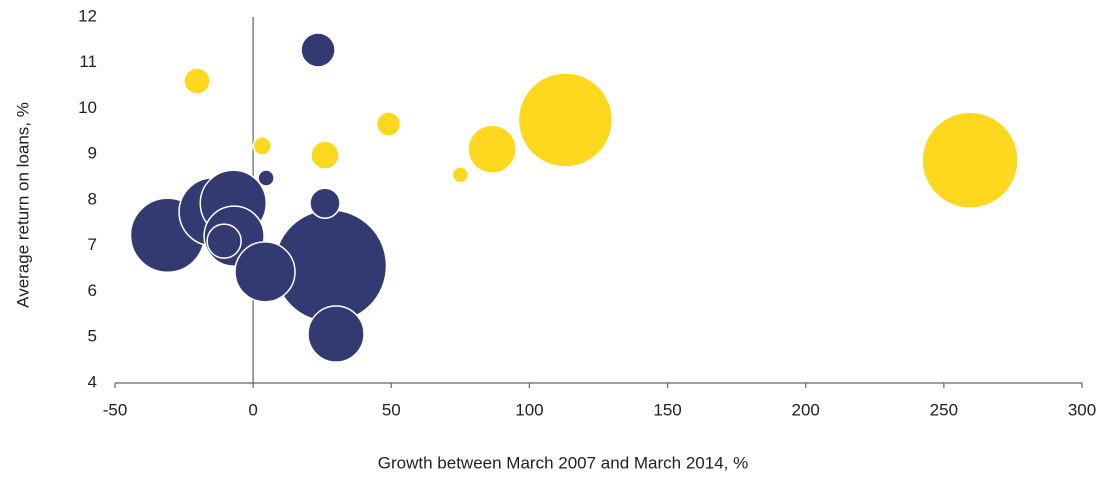 The width and height of the screenshot is (1109, 479). I want to click on y-tick-label: 10, so click(87, 107).